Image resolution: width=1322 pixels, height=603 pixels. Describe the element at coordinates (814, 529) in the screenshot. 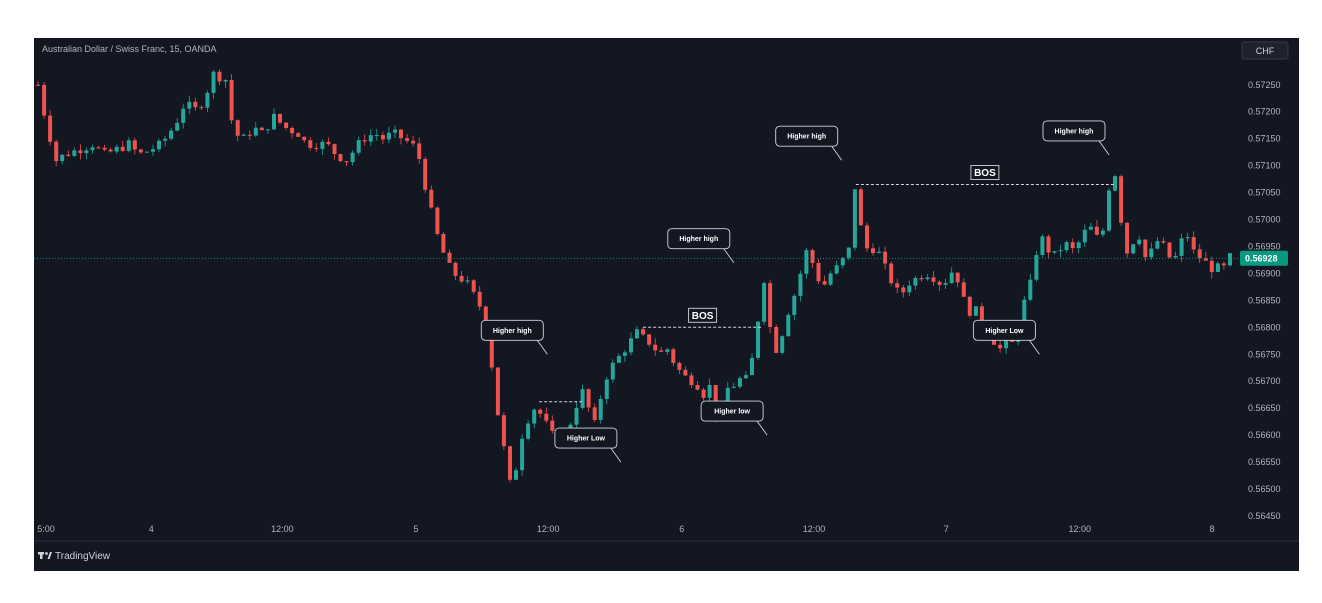

I see `x-tick-label: 12:00` at that location.